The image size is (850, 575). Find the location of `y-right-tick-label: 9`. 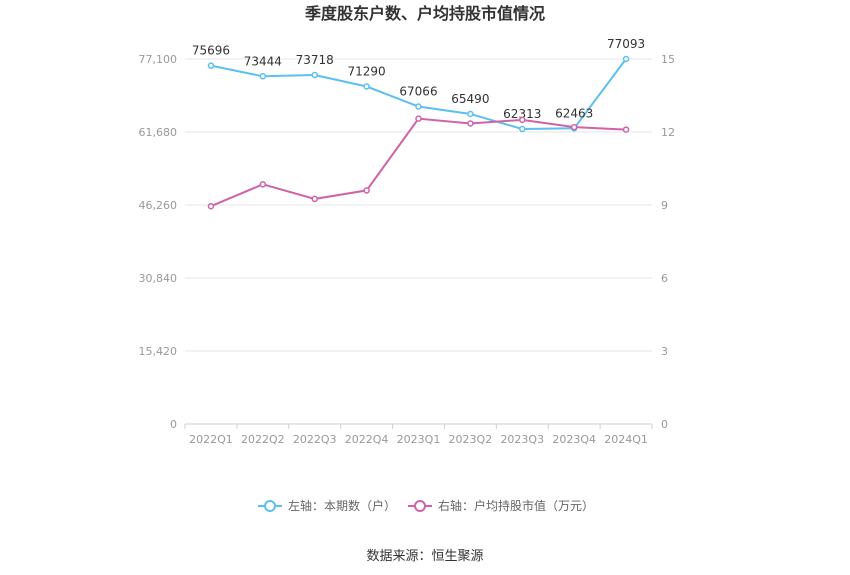

y-right-tick-label: 9 is located at coordinates (664, 205).